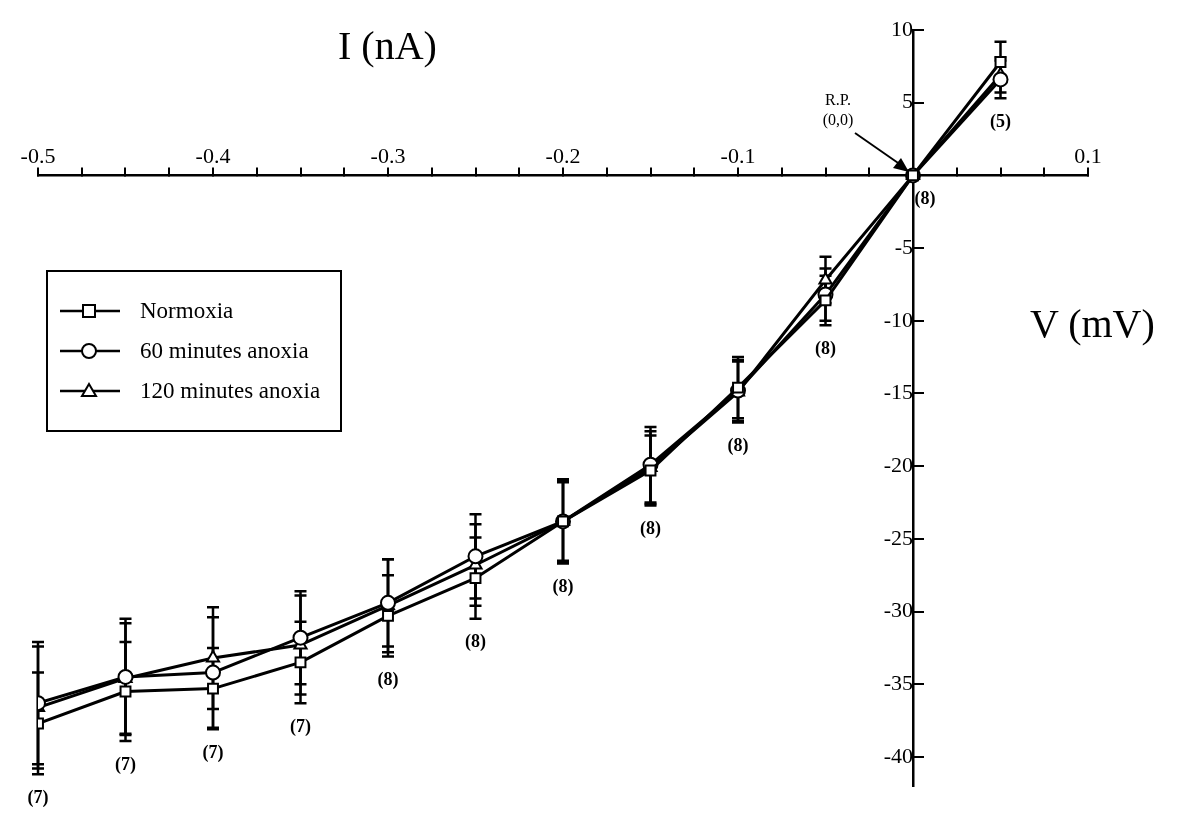  What do you see at coordinates (387, 45) in the screenshot?
I see `x-axis-title: I (nA)` at bounding box center [387, 45].